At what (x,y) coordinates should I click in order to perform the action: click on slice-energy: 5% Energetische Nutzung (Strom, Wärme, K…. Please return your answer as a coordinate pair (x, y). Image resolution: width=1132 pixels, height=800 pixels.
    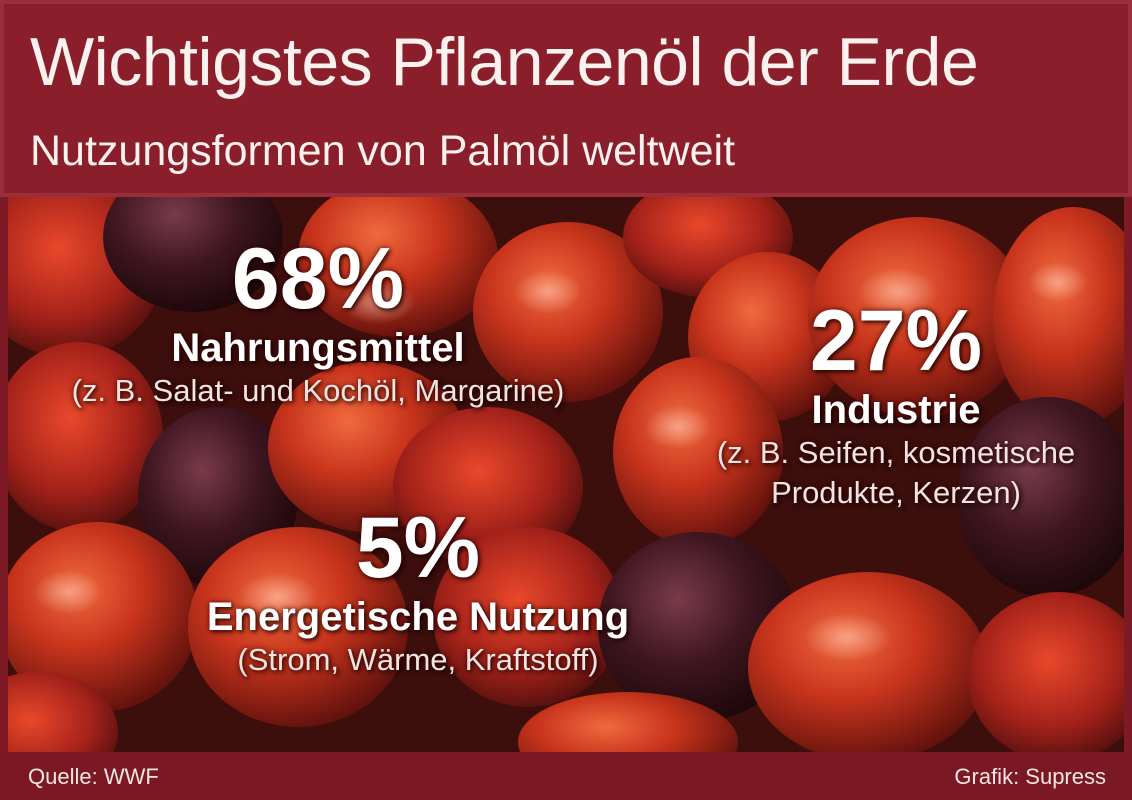
    Looking at the image, I should click on (418, 591).